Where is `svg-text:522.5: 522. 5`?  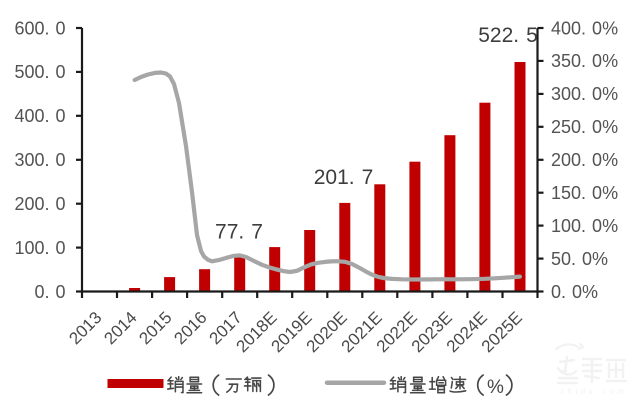
svg-text:522.5: 522. 5 is located at coordinates (508, 35).